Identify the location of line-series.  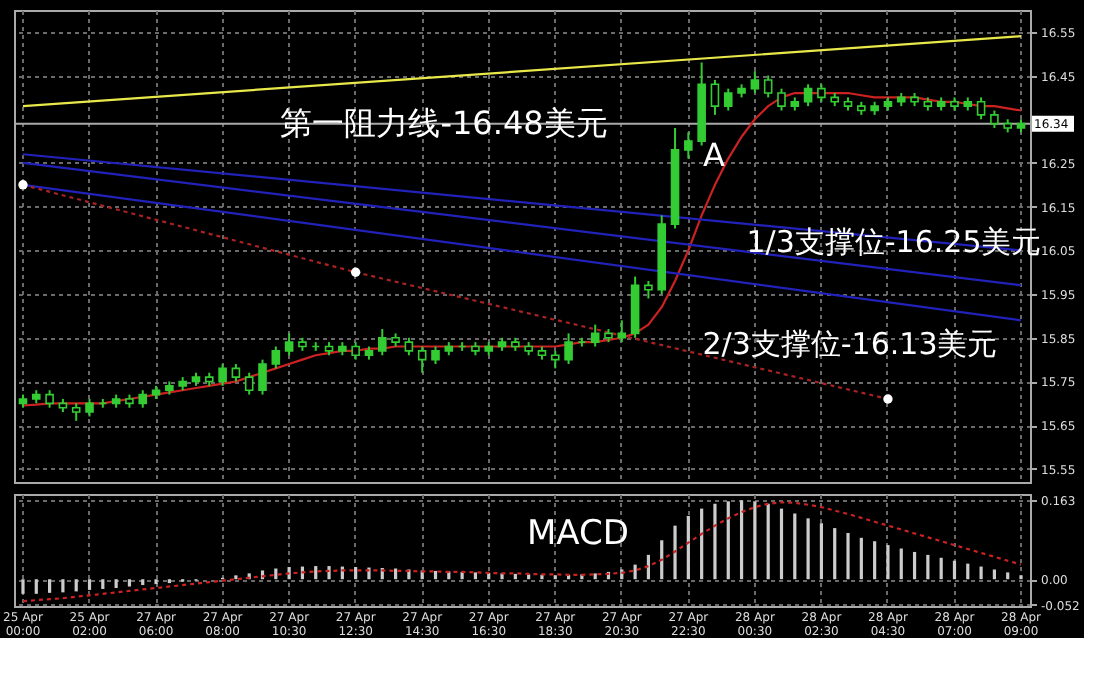
(522, 552).